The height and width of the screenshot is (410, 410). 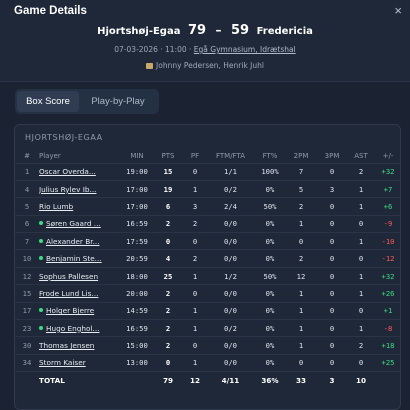 What do you see at coordinates (168, 156) in the screenshot?
I see `col-pts: PTS` at bounding box center [168, 156].